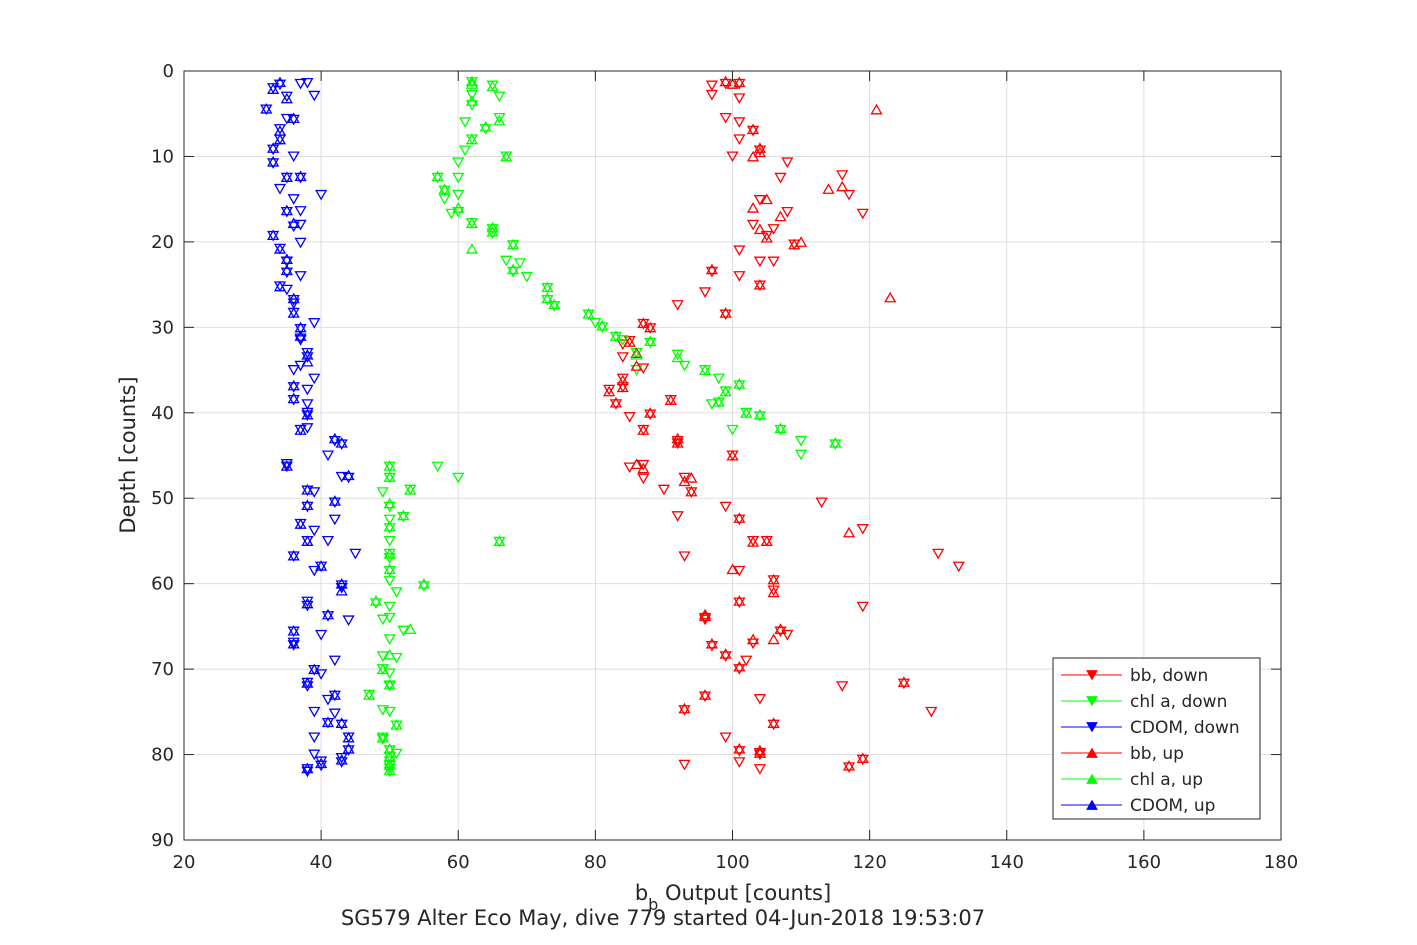 Image resolution: width=1417 pixels, height=945 pixels. What do you see at coordinates (1144, 862) in the screenshot?
I see `x-tick-label: 160` at bounding box center [1144, 862].